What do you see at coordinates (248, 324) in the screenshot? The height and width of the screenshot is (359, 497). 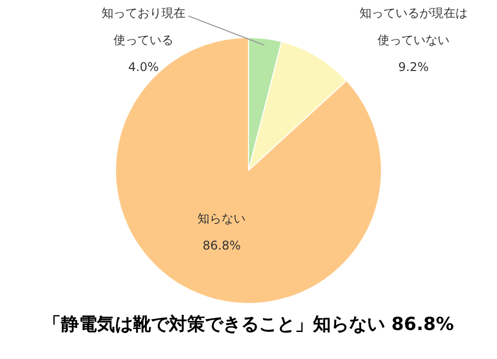 I see `text: 「静電気は靴で対策できること」知らない 86.8%` at bounding box center [248, 324].